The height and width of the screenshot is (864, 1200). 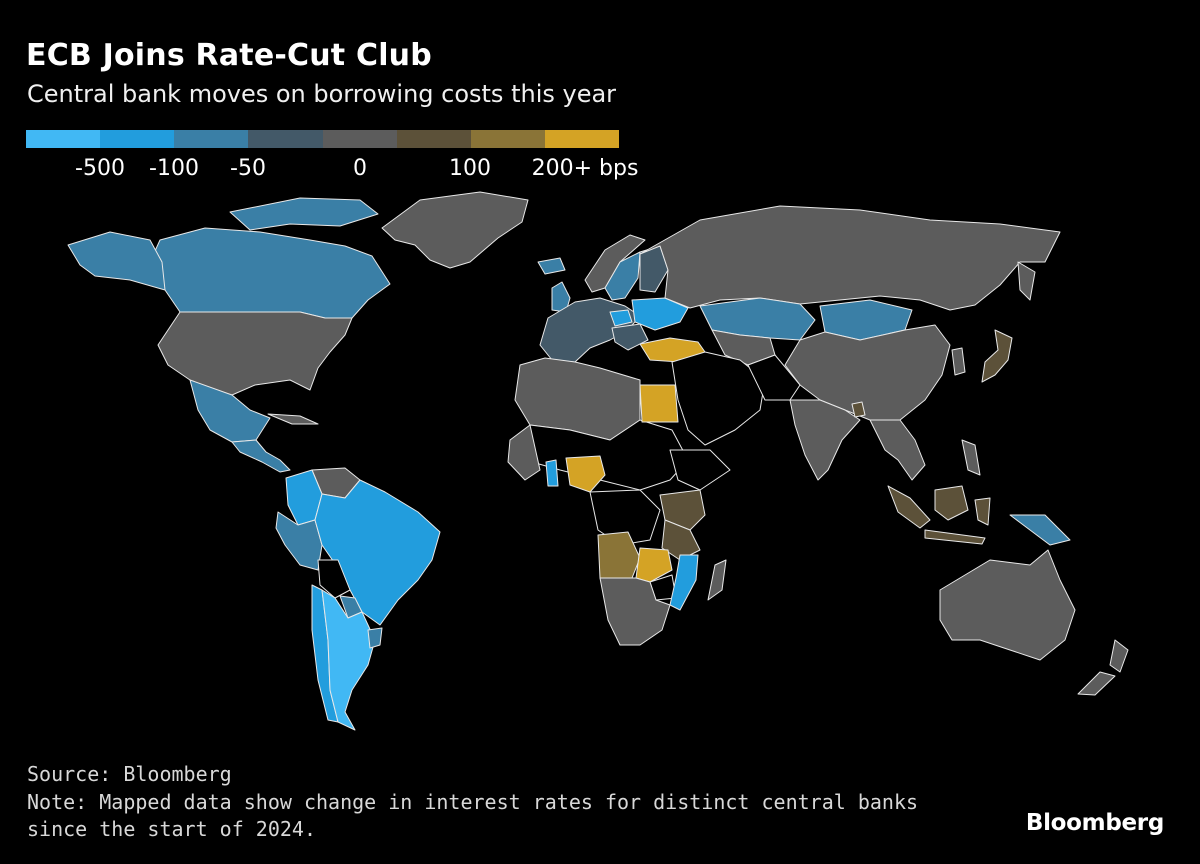 What do you see at coordinates (684, 582) in the screenshot?
I see `region-mozambique` at bounding box center [684, 582].